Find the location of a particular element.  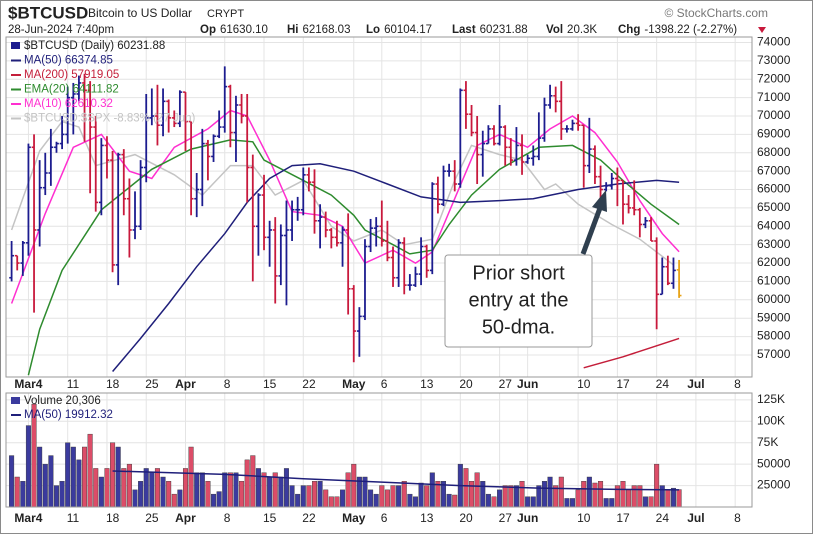

quote-value: 20.3K is located at coordinates (582, 30).